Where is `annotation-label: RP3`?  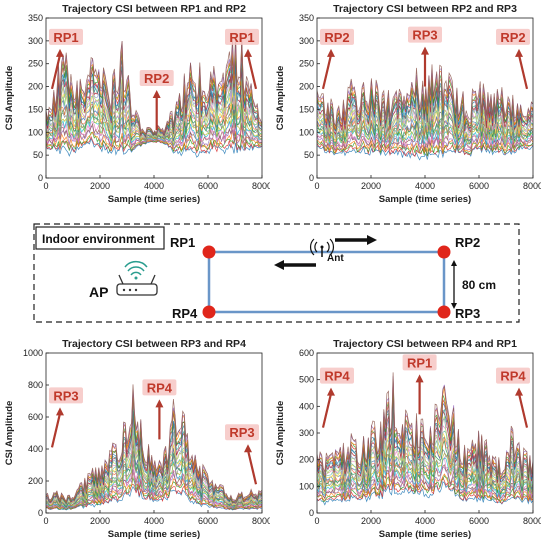 annotation-label: RP3 is located at coordinates (424, 35).